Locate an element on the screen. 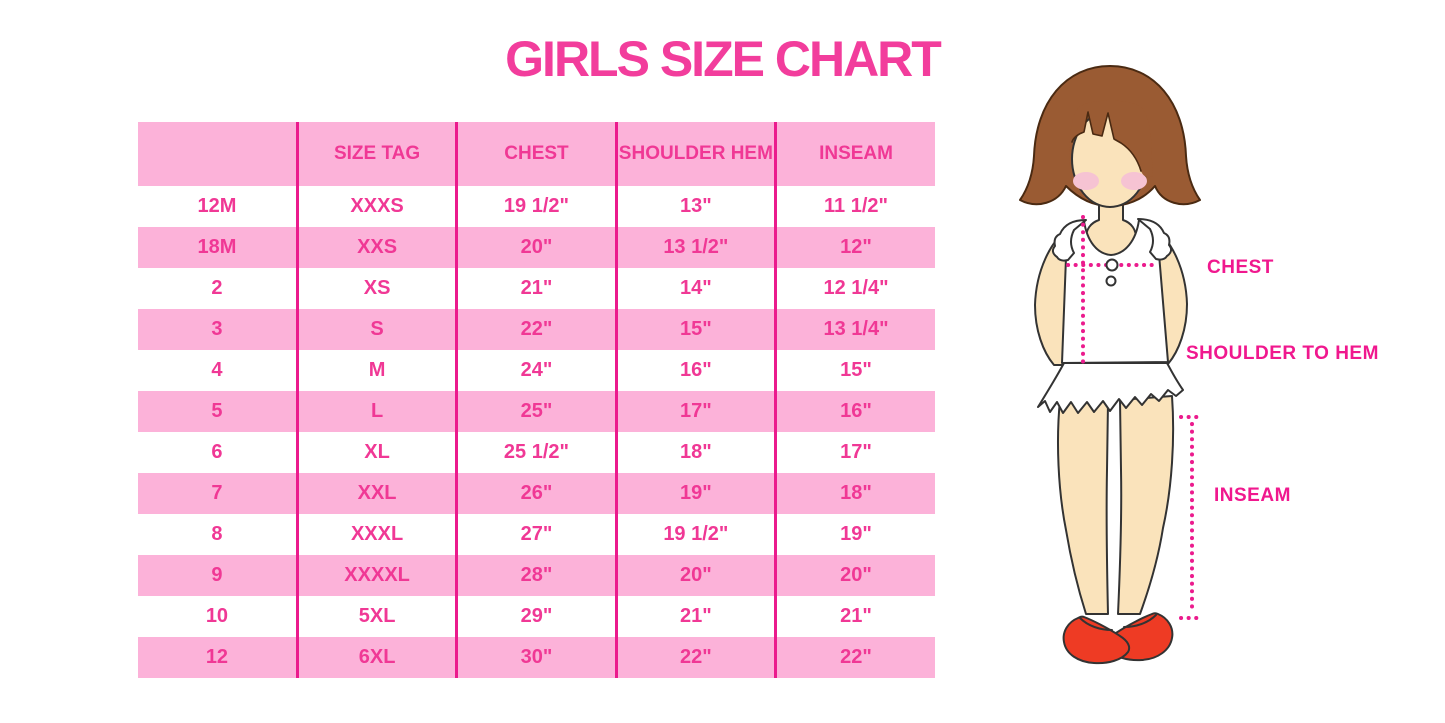 The image size is (1445, 723). size-cell: 12" is located at coordinates (855, 247).